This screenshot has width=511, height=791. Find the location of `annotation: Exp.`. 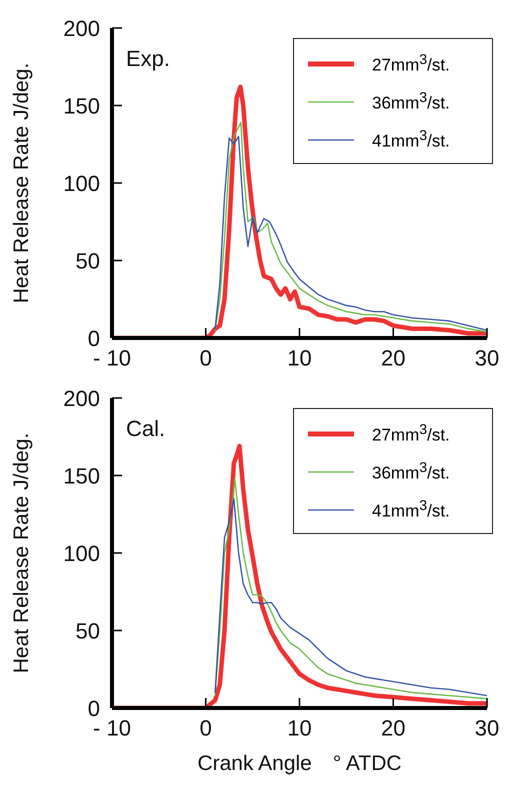

annotation: Exp. is located at coordinates (148, 59).